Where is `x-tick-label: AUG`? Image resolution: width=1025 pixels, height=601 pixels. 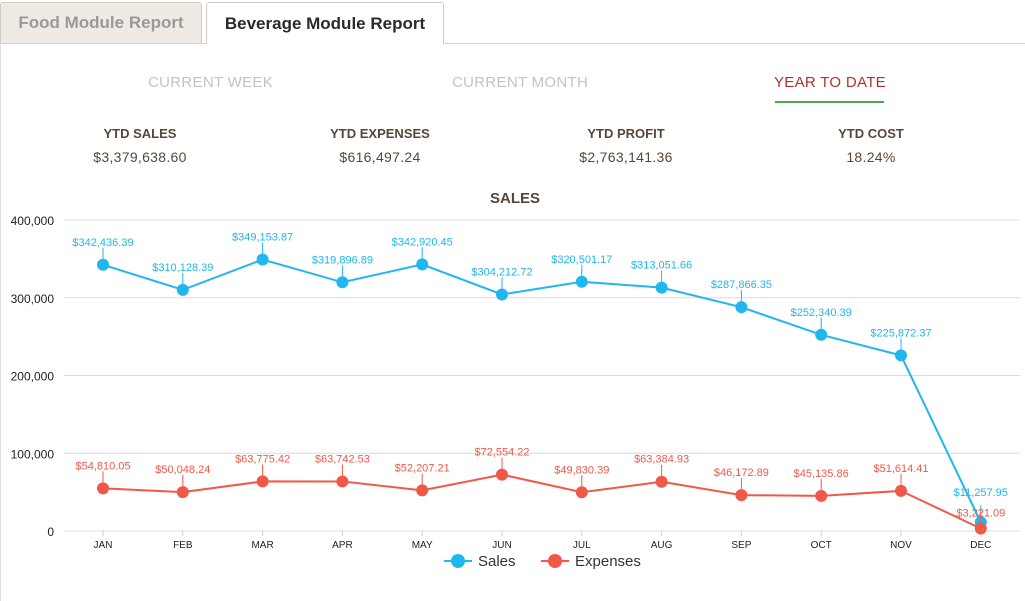 x-tick-label: AUG is located at coordinates (662, 545).